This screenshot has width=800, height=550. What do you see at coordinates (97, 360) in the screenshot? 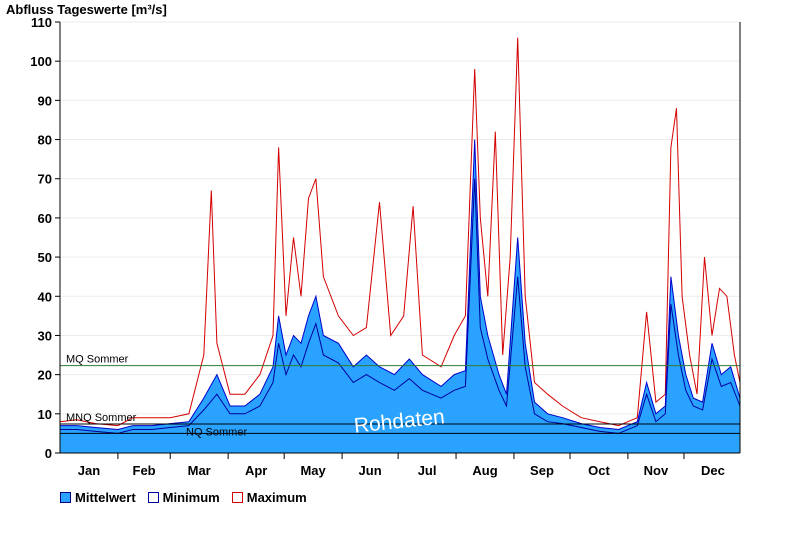
I see `reference-label-0: MQ Sommer` at bounding box center [97, 360].